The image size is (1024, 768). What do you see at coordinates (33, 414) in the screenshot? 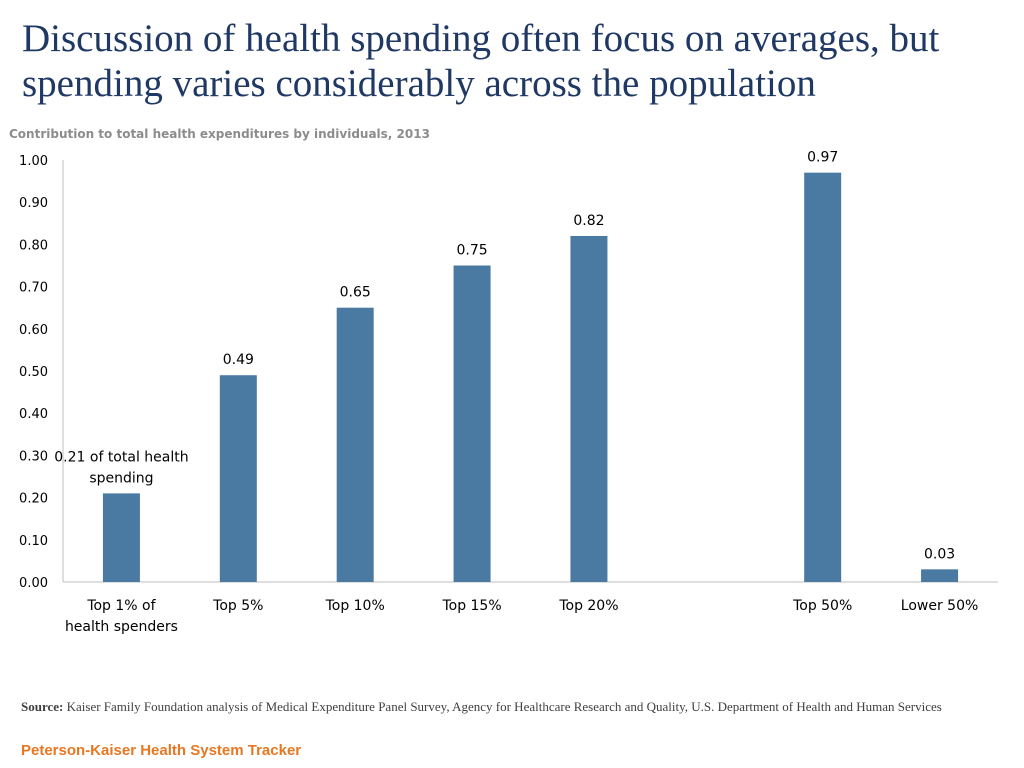
I see `y-tick-label: 0.40` at bounding box center [33, 414].